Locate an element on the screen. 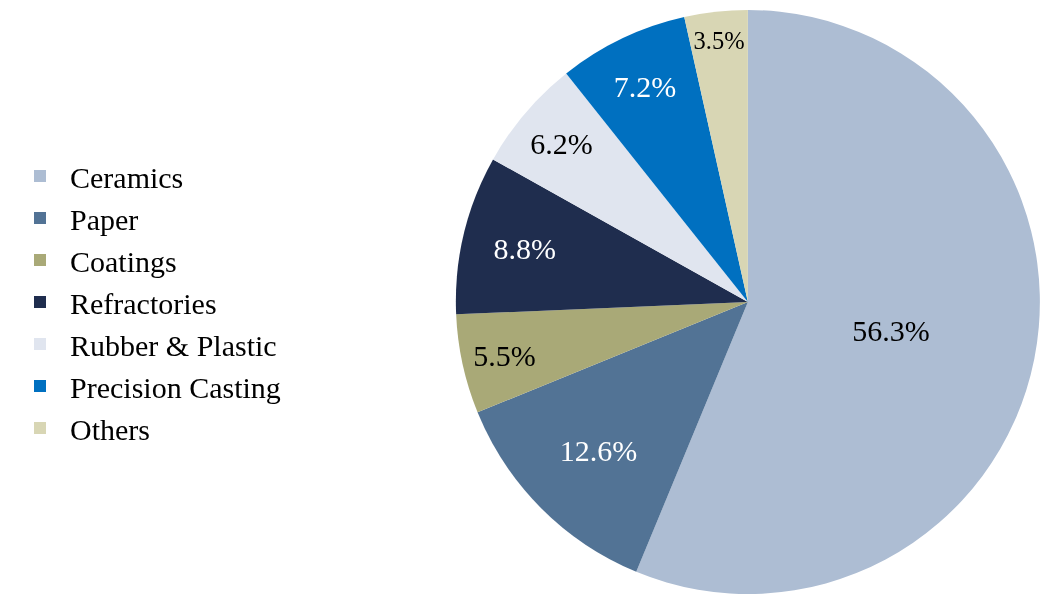 This screenshot has width=1052, height=604. data-label: 8.8% is located at coordinates (524, 249).